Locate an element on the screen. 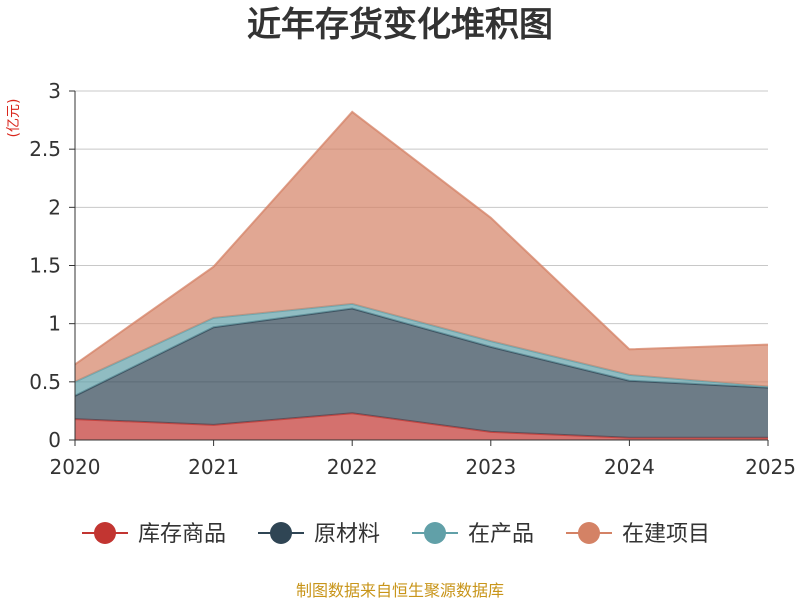  x-tick-label: 2021 is located at coordinates (213, 467).